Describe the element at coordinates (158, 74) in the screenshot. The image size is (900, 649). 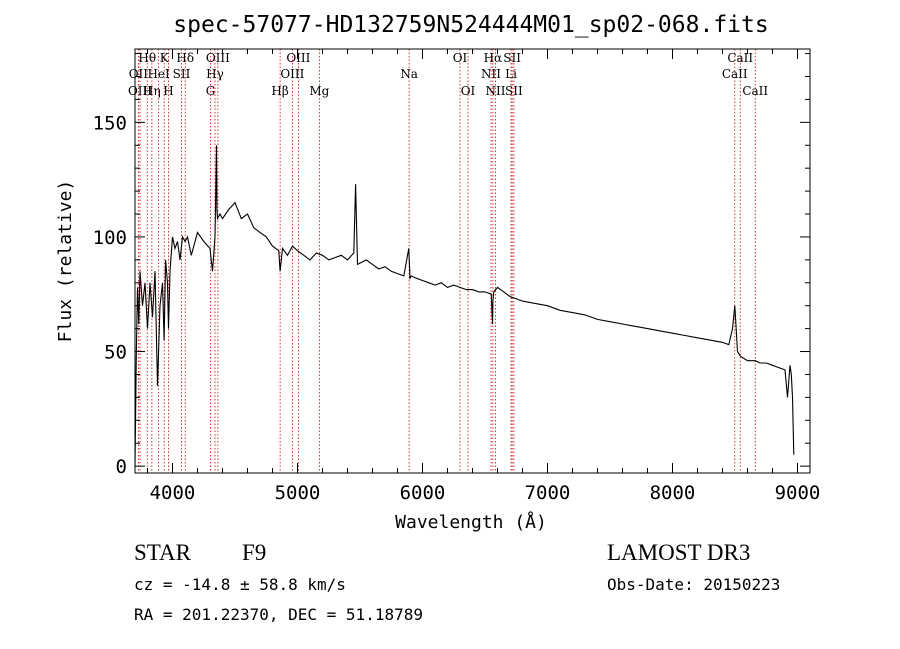
I see `line-marker-label-4: HeI` at that location.